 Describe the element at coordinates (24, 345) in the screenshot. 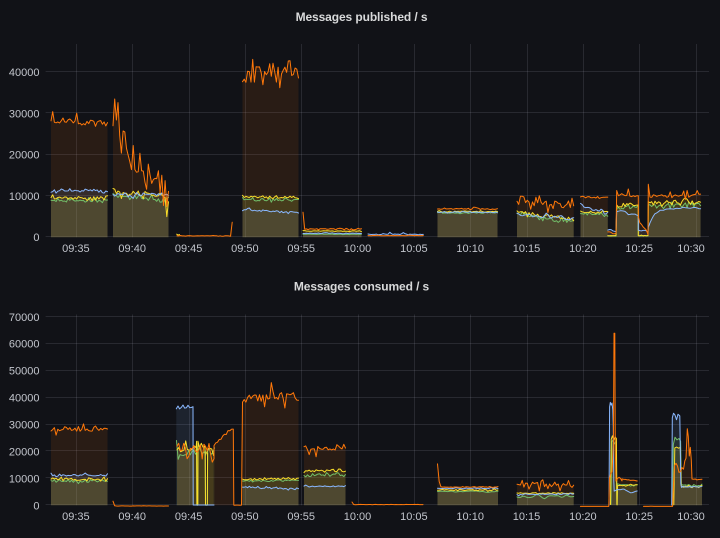

I see `svg-text: 60000` at that location.